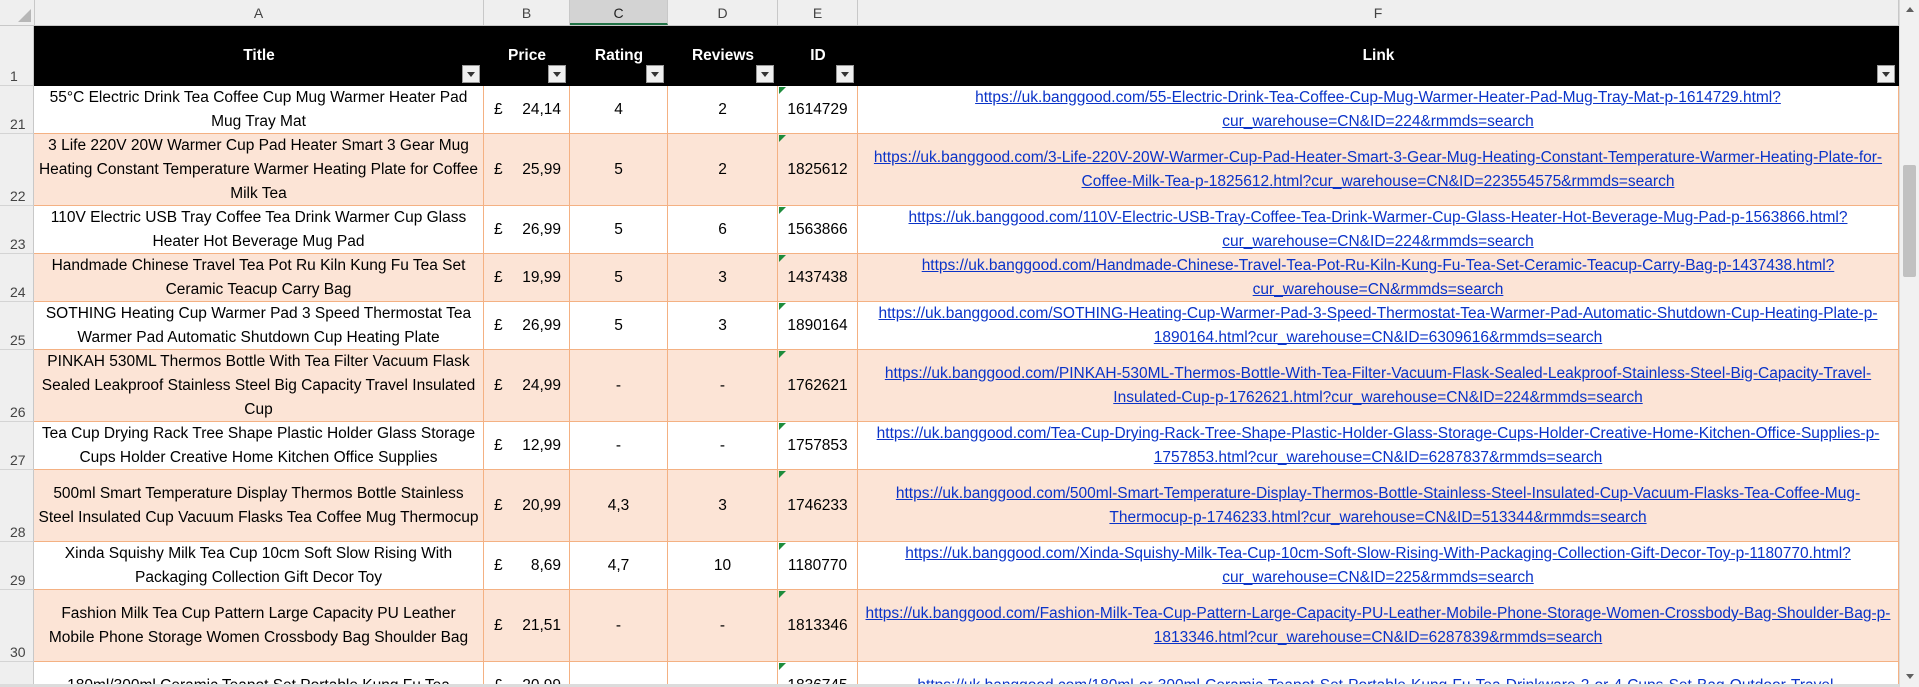 This screenshot has height=687, width=1919. Describe the element at coordinates (527, 12) in the screenshot. I see `column-header-b: B` at that location.